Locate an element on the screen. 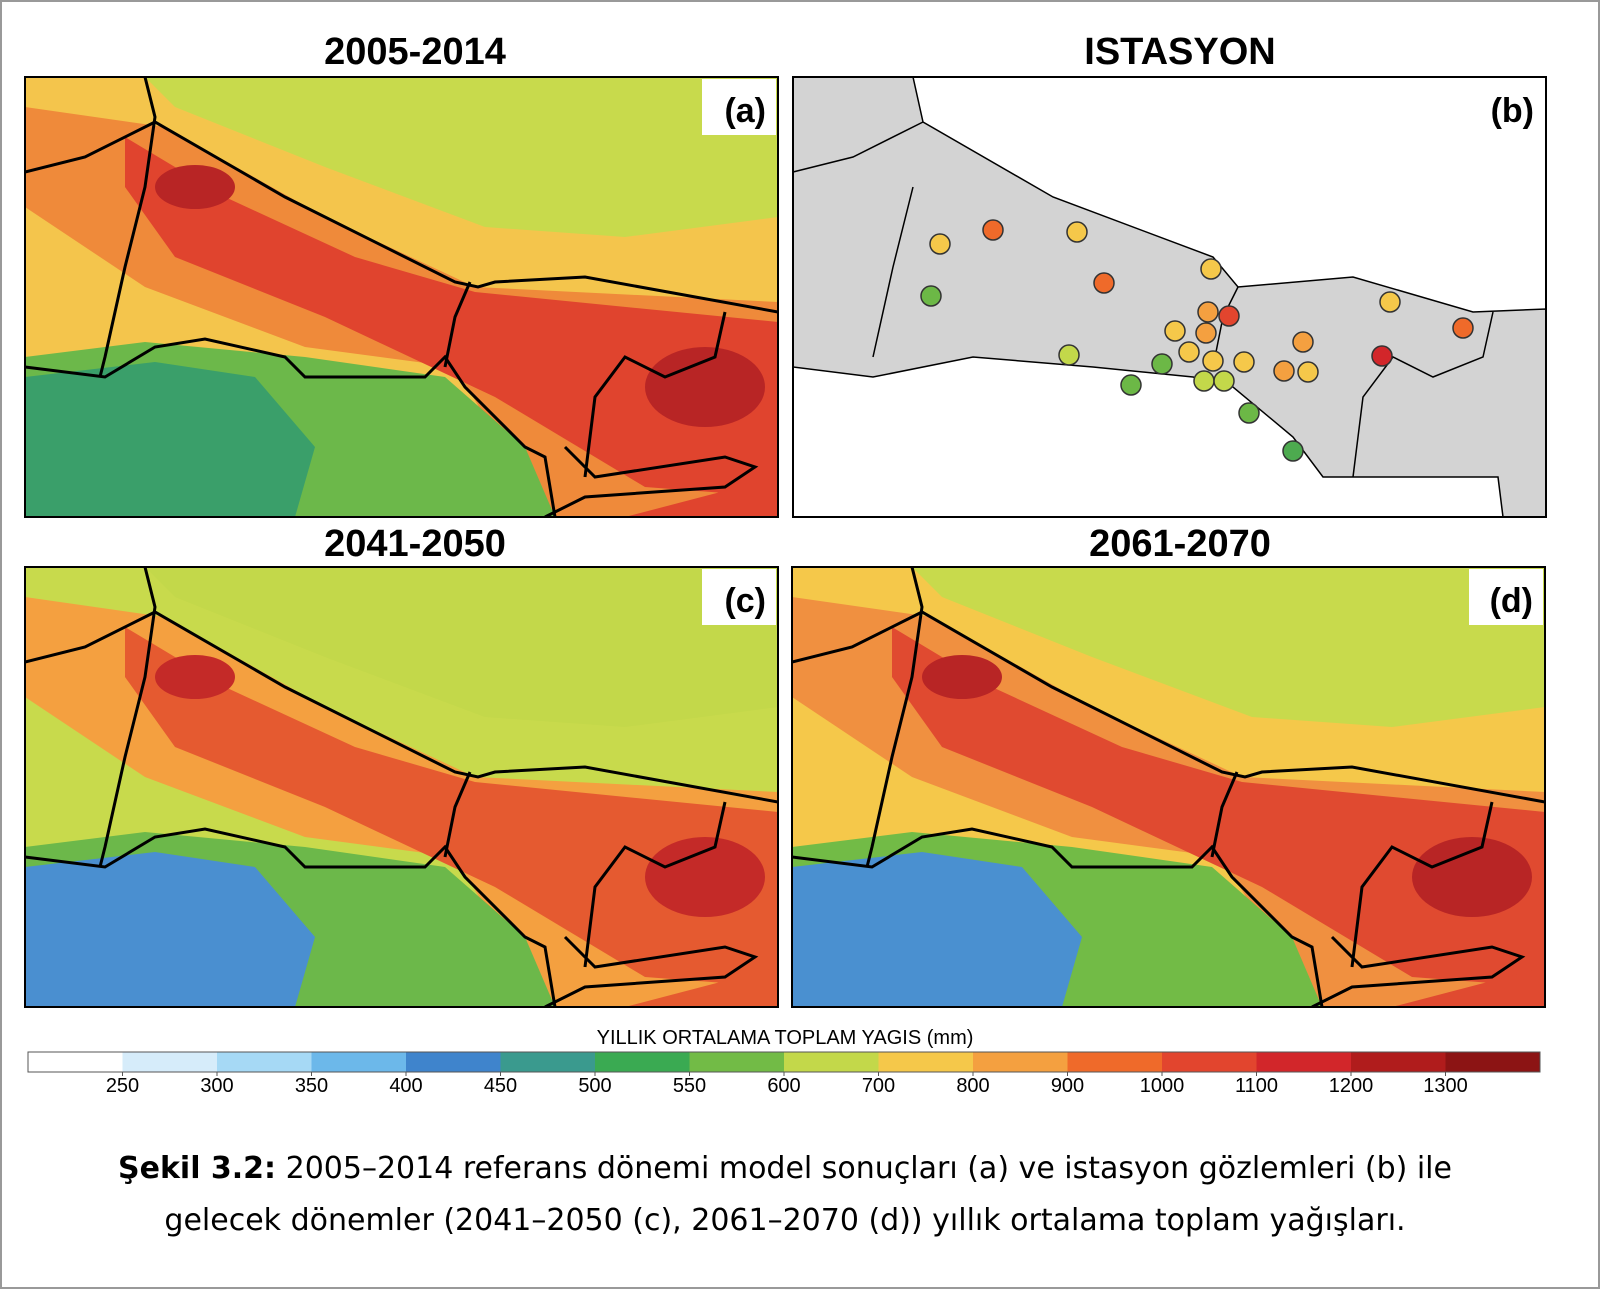 Image resolution: width=1600 pixels, height=1289 pixels. colorbar-tick-label: 600 is located at coordinates (783, 1086).